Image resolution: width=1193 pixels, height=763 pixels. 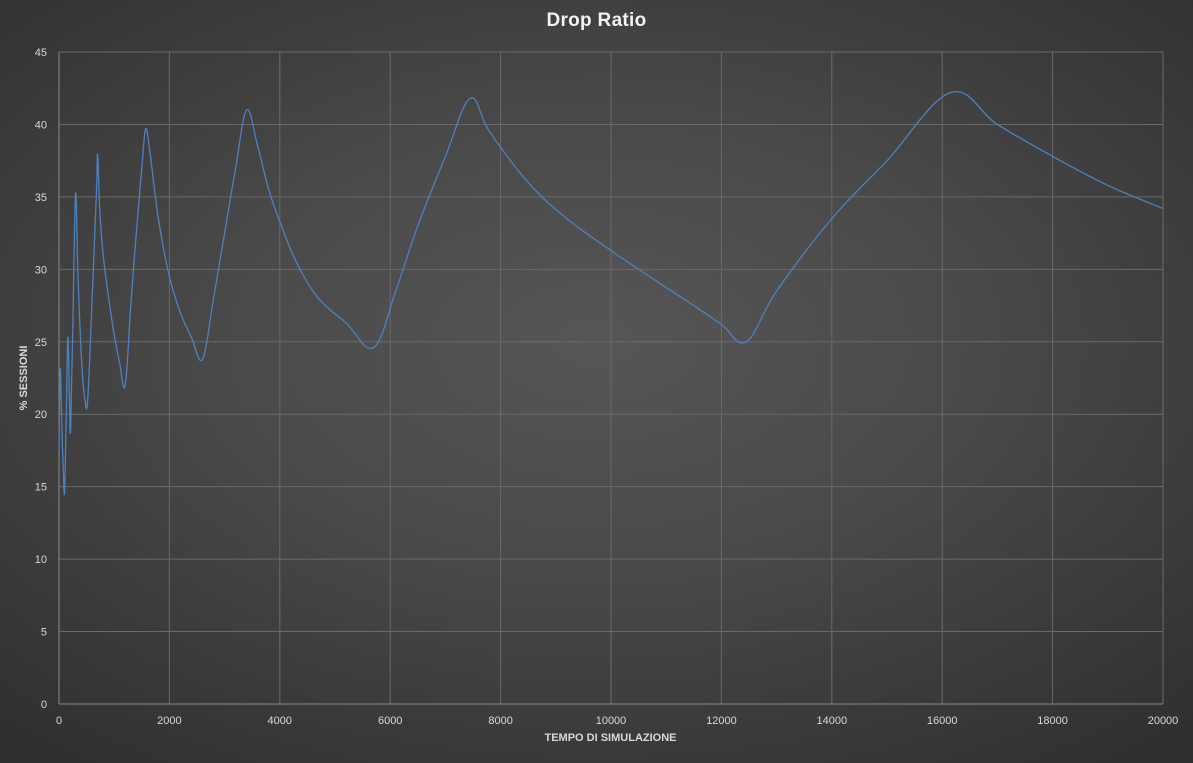 What do you see at coordinates (390, 721) in the screenshot?
I see `x-tick-label: 6000` at bounding box center [390, 721].